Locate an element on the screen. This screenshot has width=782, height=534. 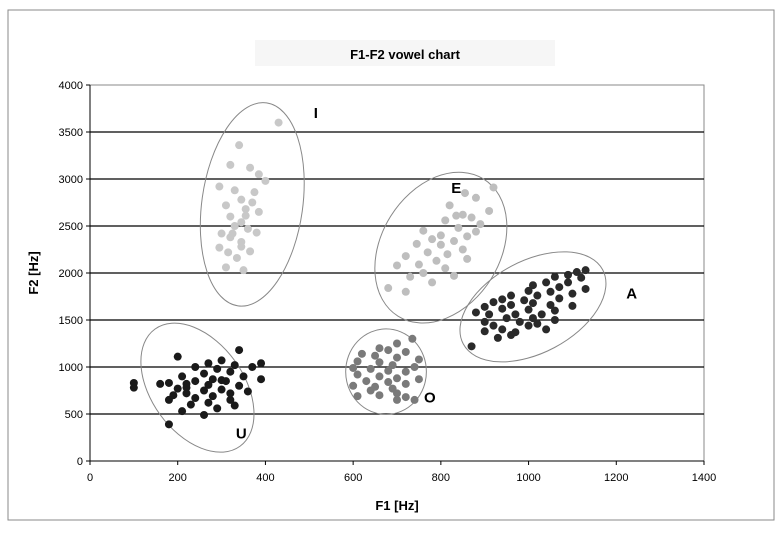
y-tick-label: 1000 is located at coordinates (71, 368).